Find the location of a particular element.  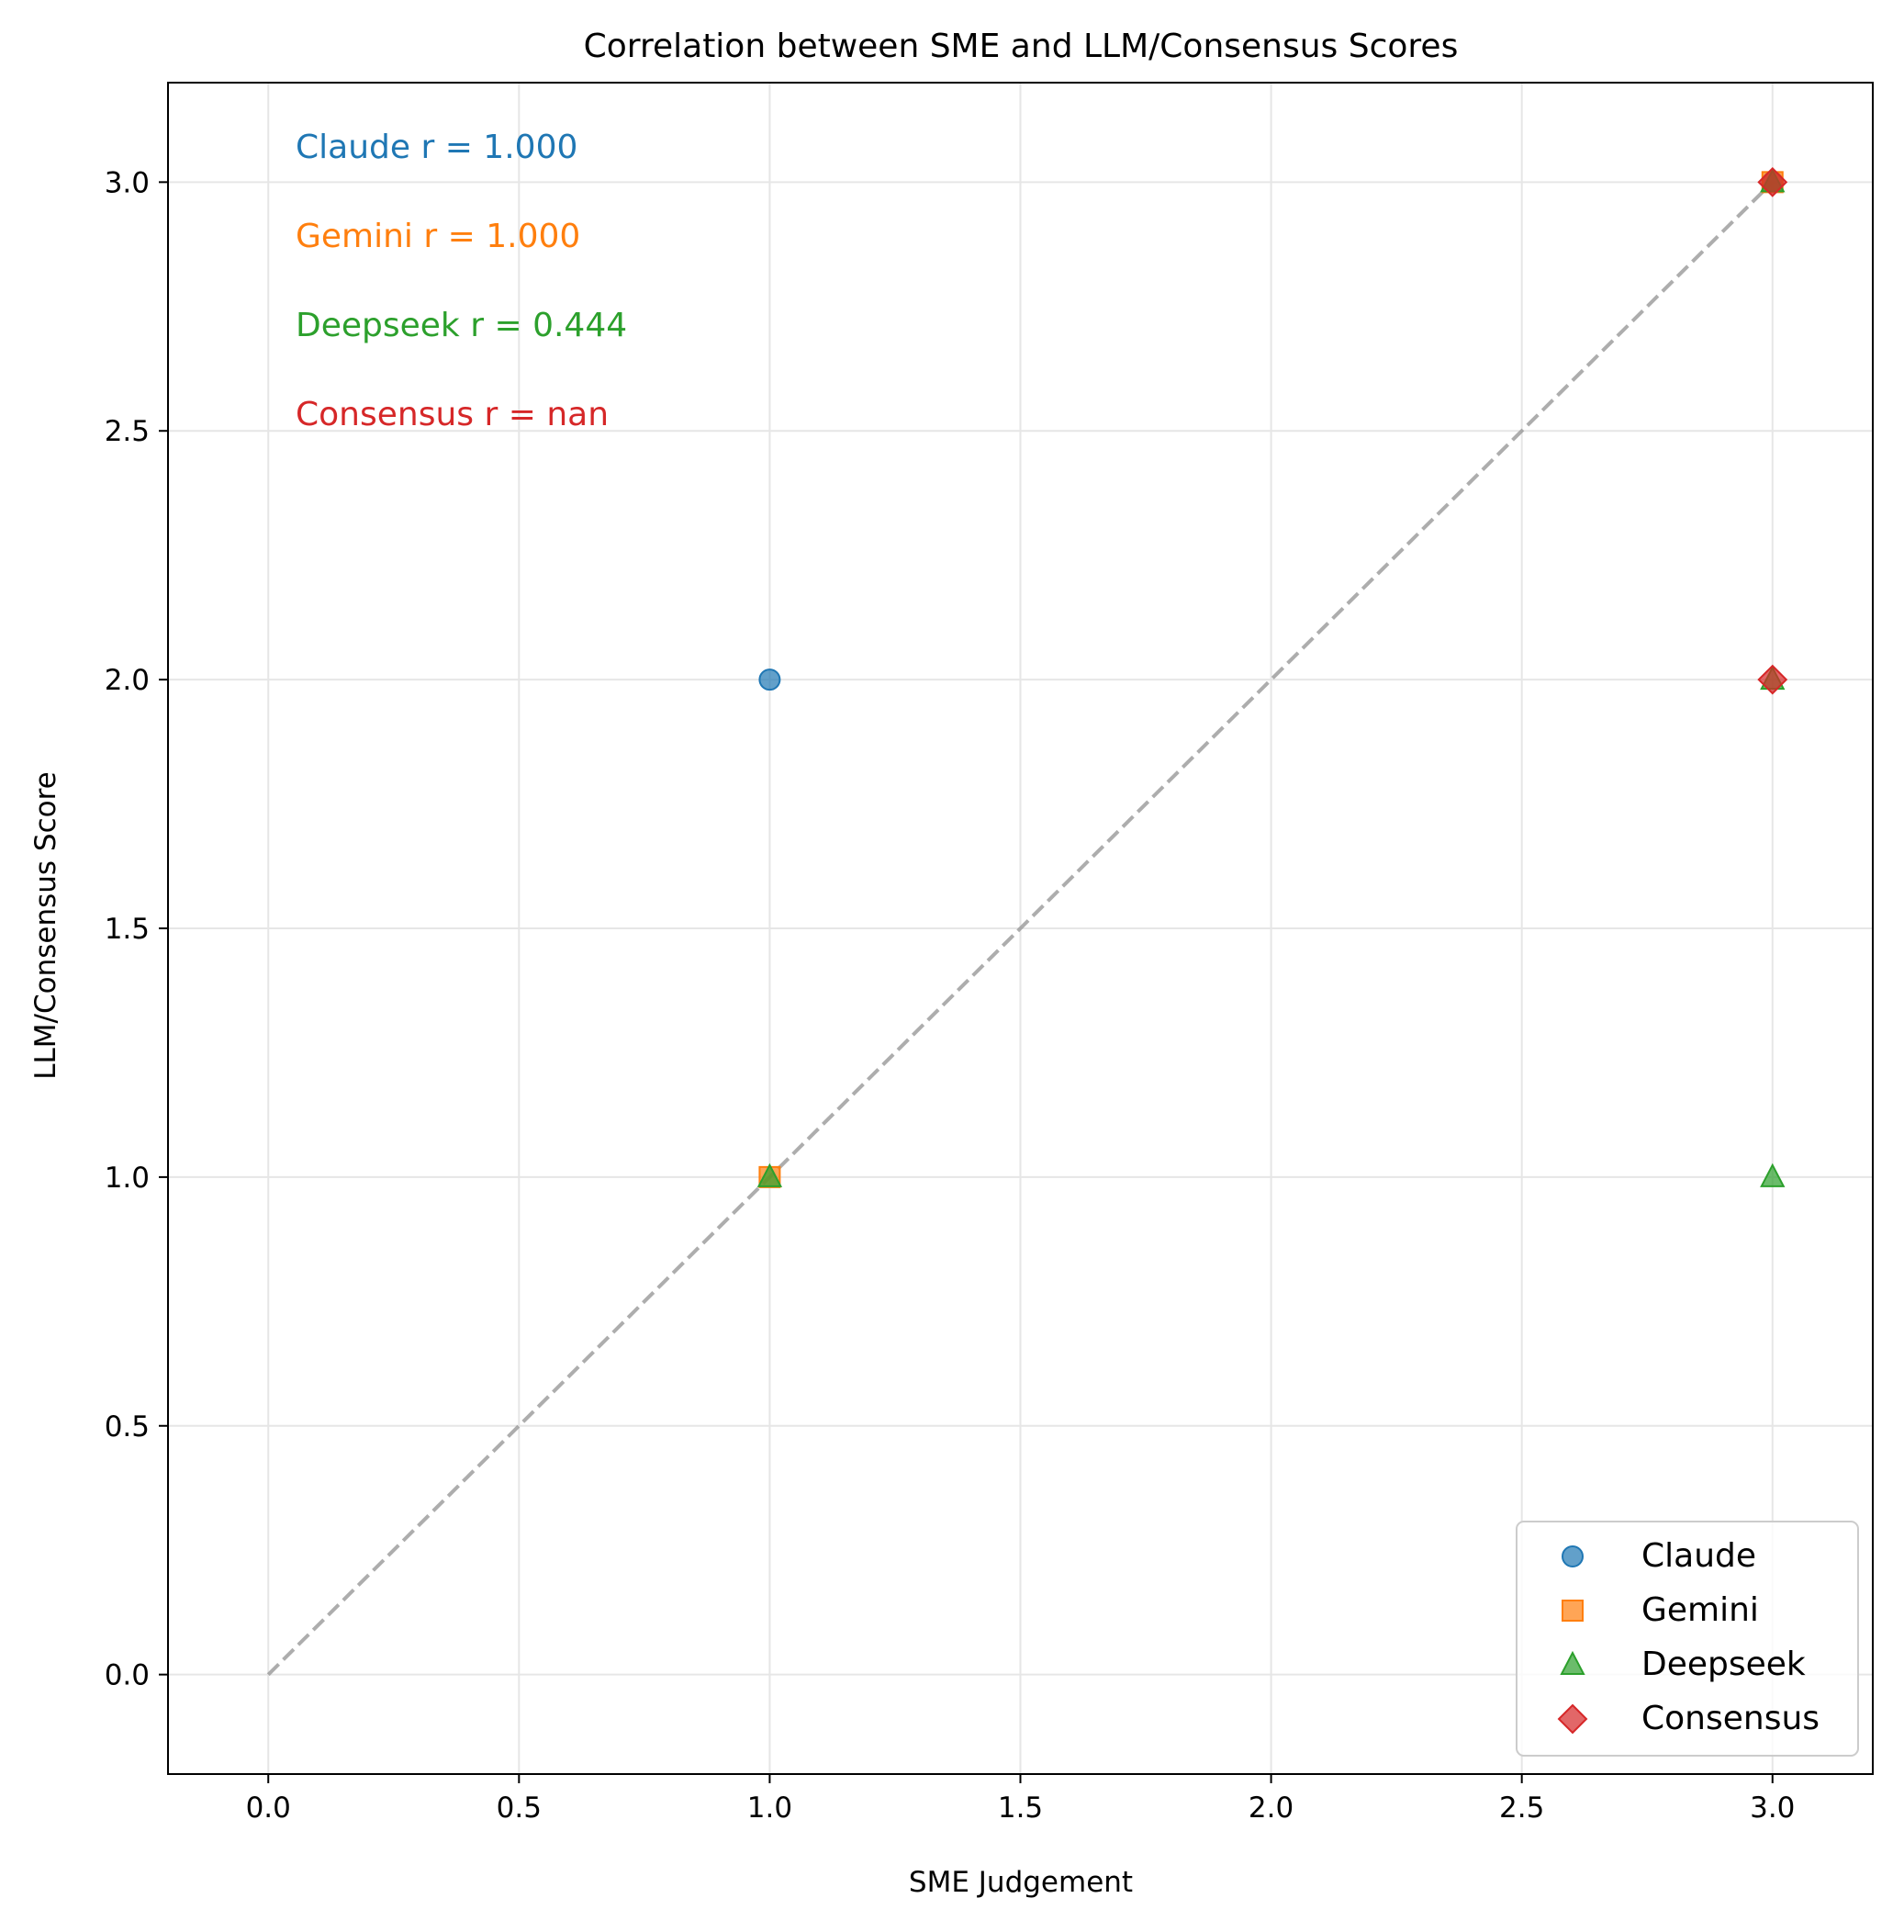

correlation-annotation: Consensus r = nan is located at coordinates (452, 414).